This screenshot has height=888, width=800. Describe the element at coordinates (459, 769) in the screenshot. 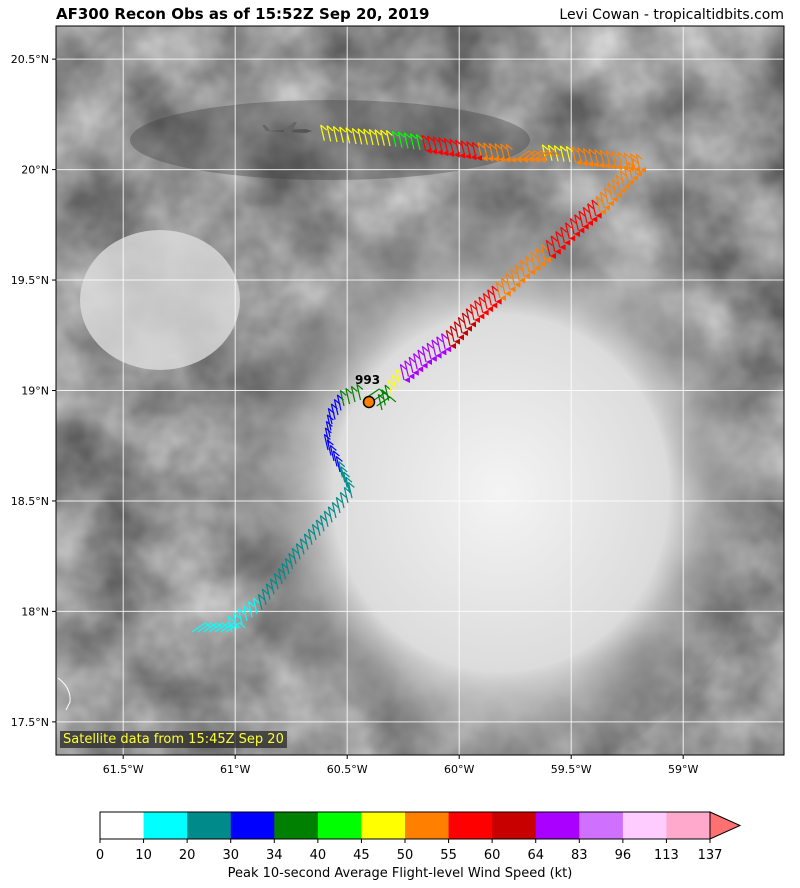

I see `lon-tick-label: 60°W` at that location.